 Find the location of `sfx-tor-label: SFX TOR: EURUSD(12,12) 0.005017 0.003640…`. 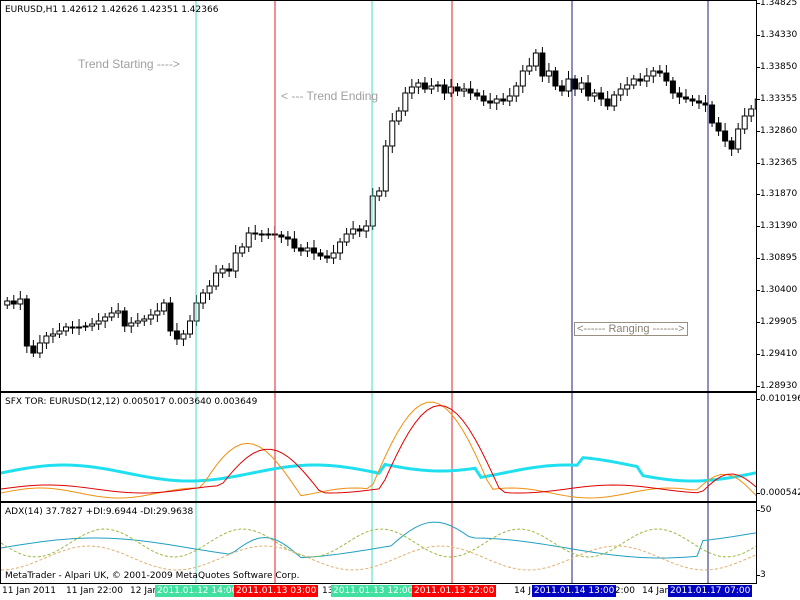

sfx-tor-label: SFX TOR: EURUSD(12,12) 0.005017 0.003640… is located at coordinates (131, 402).